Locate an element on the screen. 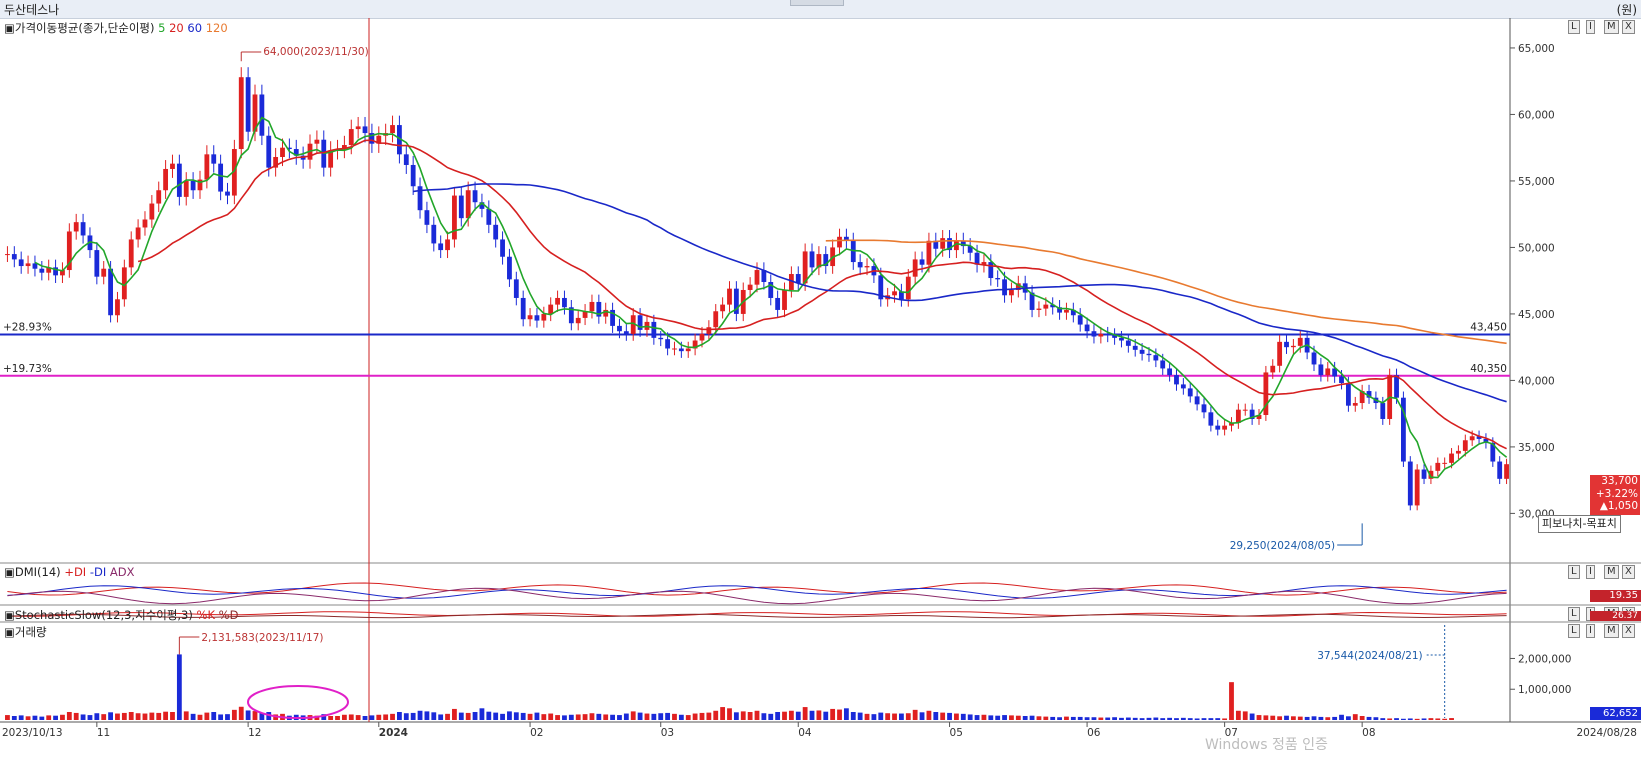 Image resolution: width=1641 pixels, height=776 pixels. time-axis-label: 12 is located at coordinates (254, 733).